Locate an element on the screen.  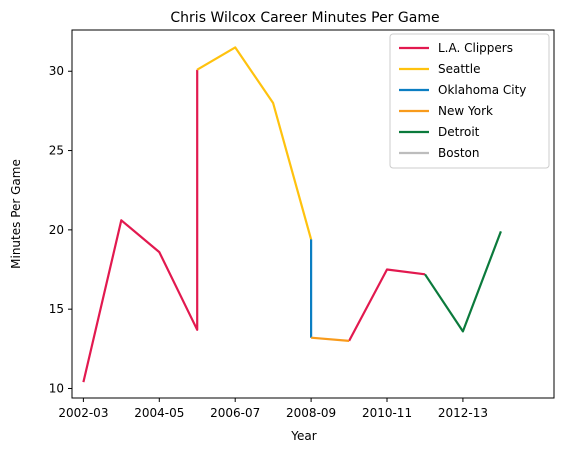
x-tick-label: 2006-07 is located at coordinates (235, 413).